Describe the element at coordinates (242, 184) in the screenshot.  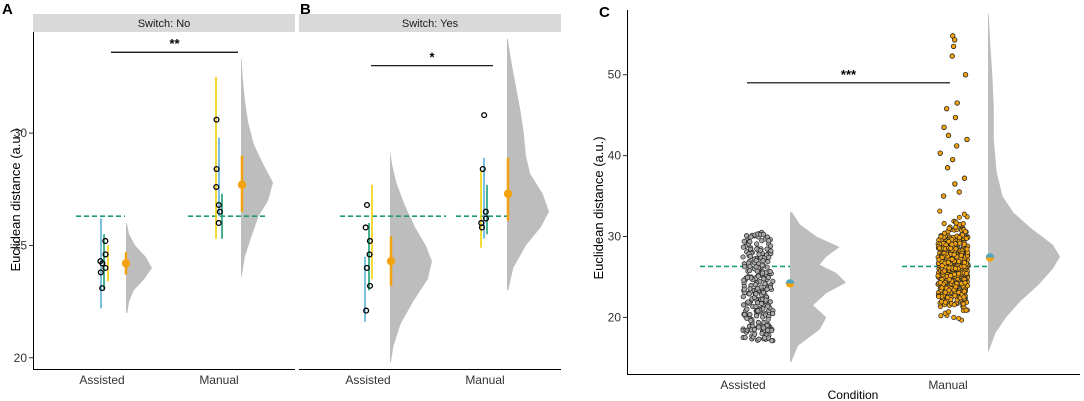
I see `manual-mean-point` at that location.